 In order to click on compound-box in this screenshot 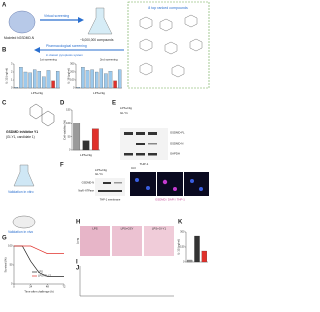, I will do `click(168, 45)`.